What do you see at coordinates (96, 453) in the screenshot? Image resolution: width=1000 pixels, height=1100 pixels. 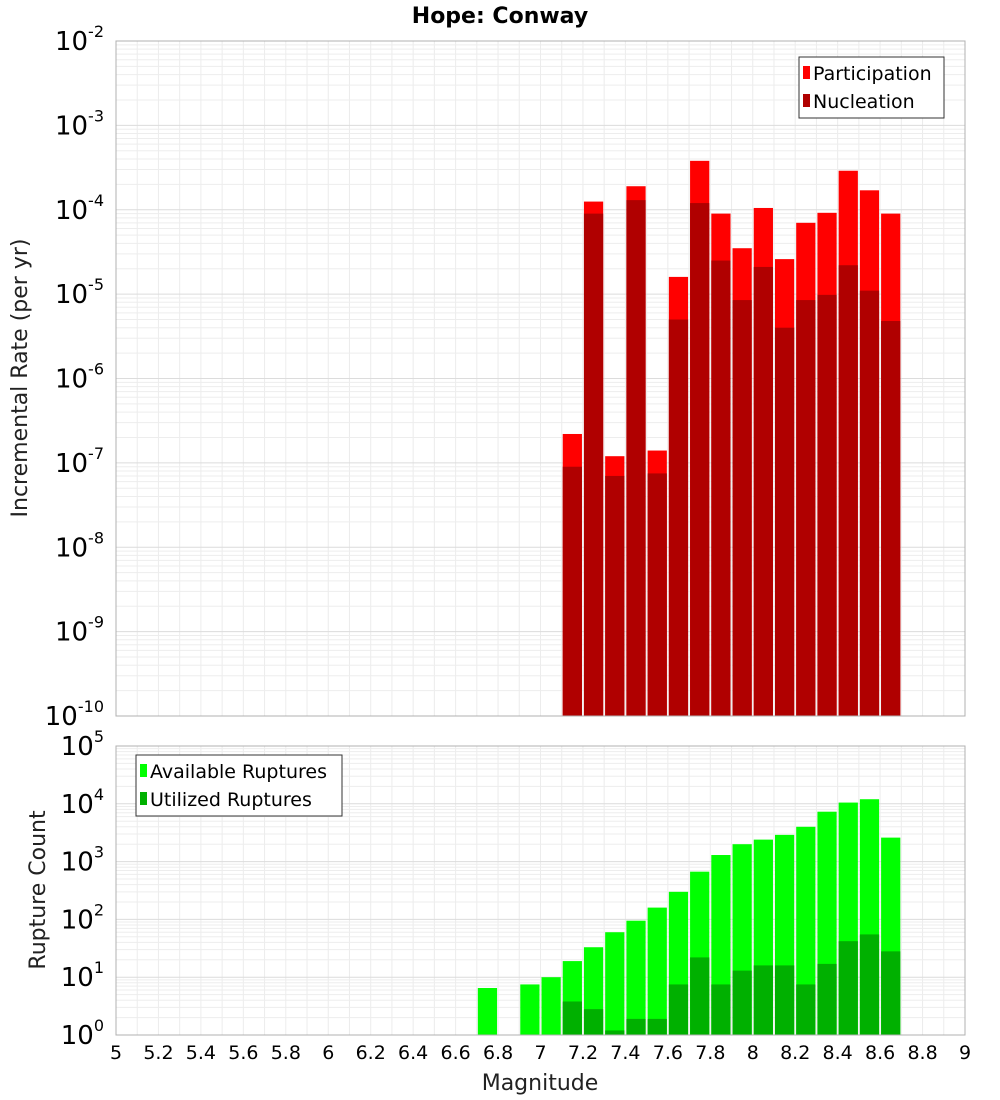 I see `top-y-tick-exponent: -7` at bounding box center [96, 453].